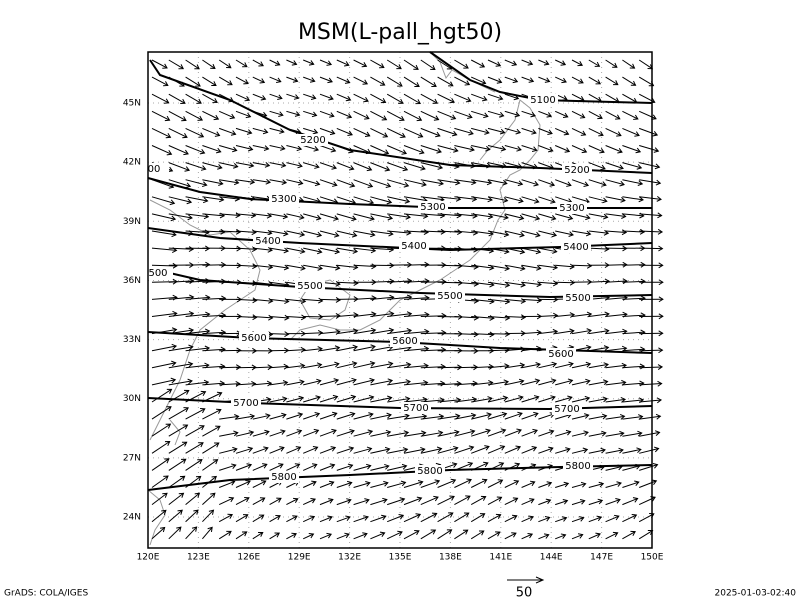 This screenshot has width=800, height=600. What do you see at coordinates (312, 140) in the screenshot?
I see `contour-label: 5200` at bounding box center [312, 140].